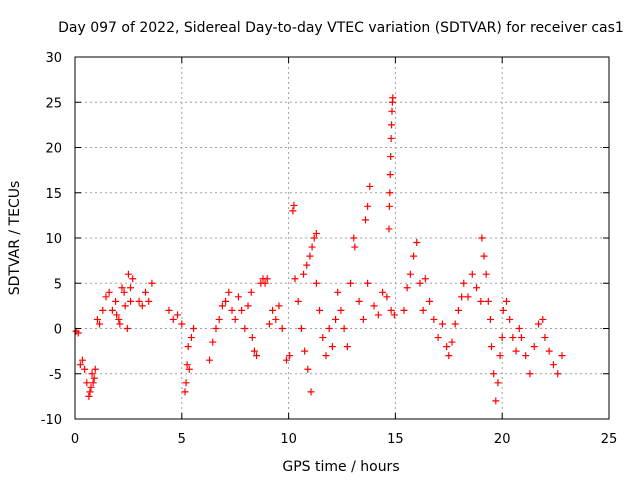 The height and width of the screenshot is (480, 640). I want to click on y-tick-label: 5, so click(58, 284).